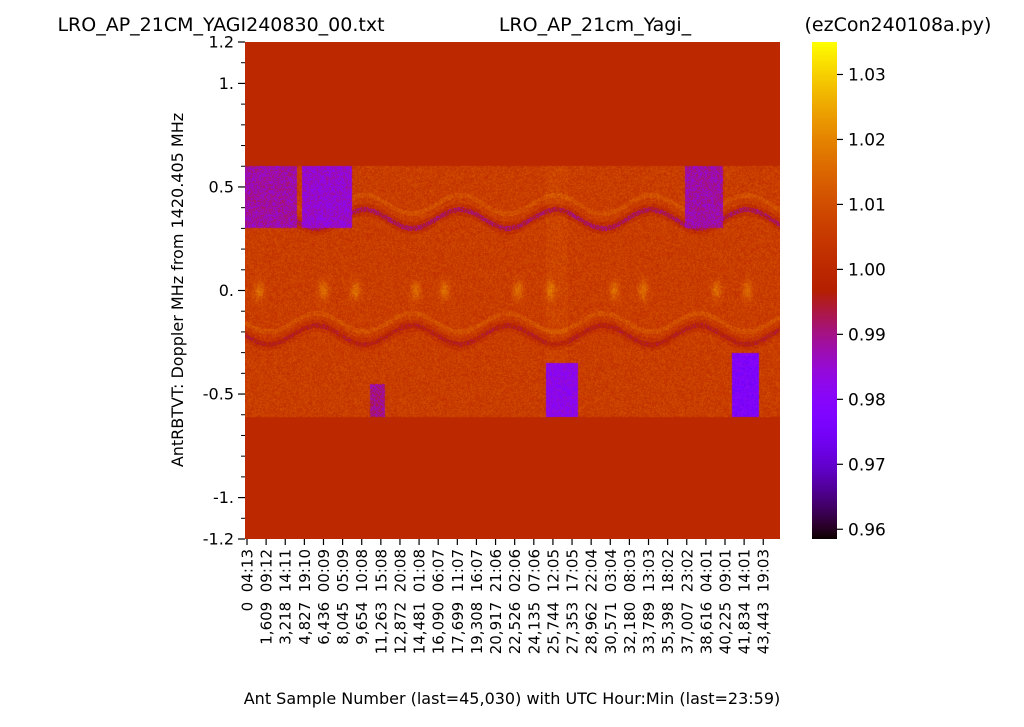 The width and height of the screenshot is (1024, 727). What do you see at coordinates (867, 335) in the screenshot?
I see `colorbar-tick-label: 0.99` at bounding box center [867, 335].